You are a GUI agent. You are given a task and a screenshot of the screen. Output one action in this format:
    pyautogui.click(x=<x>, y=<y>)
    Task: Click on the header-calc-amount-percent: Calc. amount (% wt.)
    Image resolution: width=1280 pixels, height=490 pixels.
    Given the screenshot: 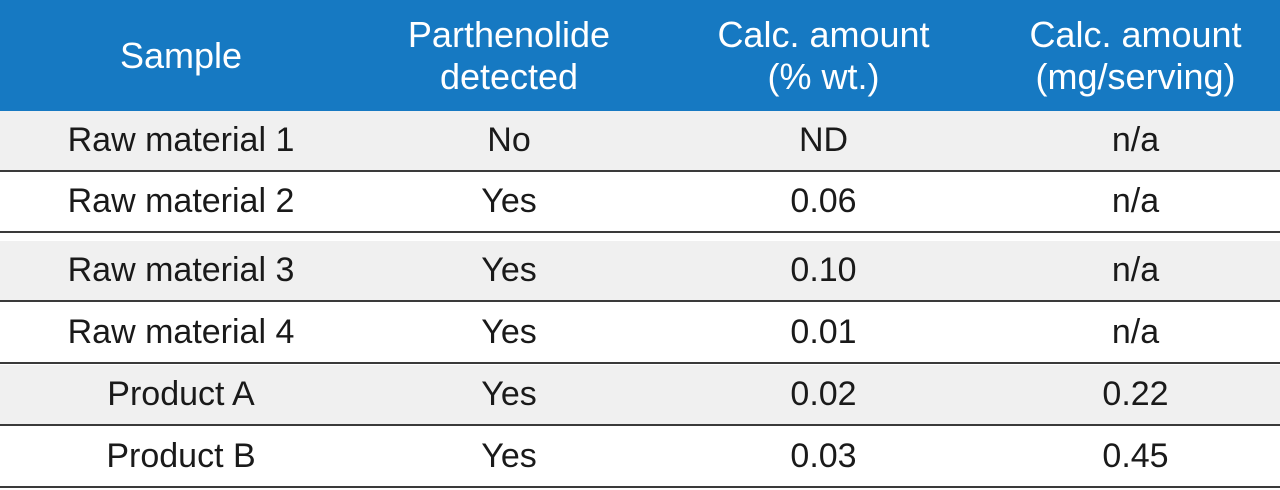 What is the action you would take?
    pyautogui.click(x=823, y=55)
    